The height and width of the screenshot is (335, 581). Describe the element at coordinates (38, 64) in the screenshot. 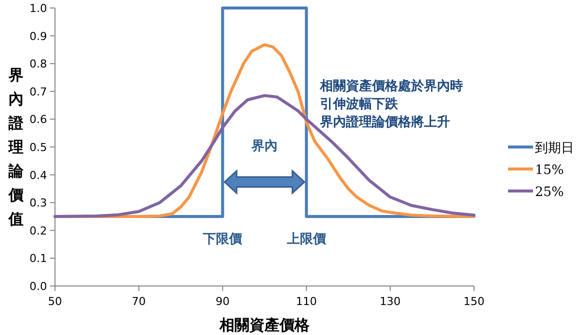

I see `y-tick-label: 0.8` at that location.